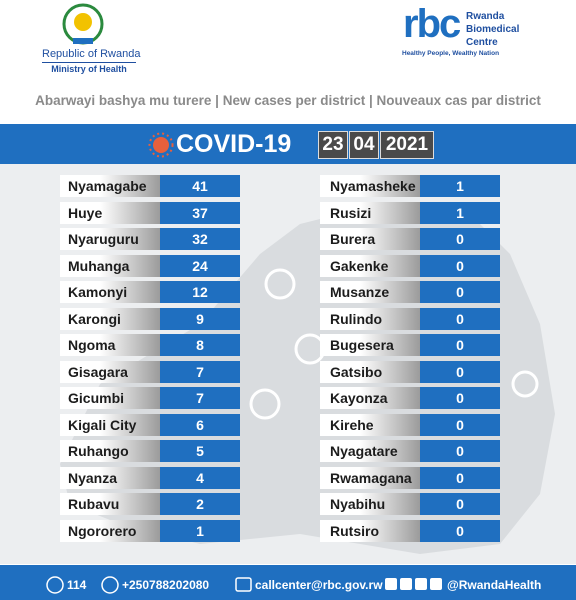 The image size is (576, 600). I want to click on case-count: 41, so click(200, 186).